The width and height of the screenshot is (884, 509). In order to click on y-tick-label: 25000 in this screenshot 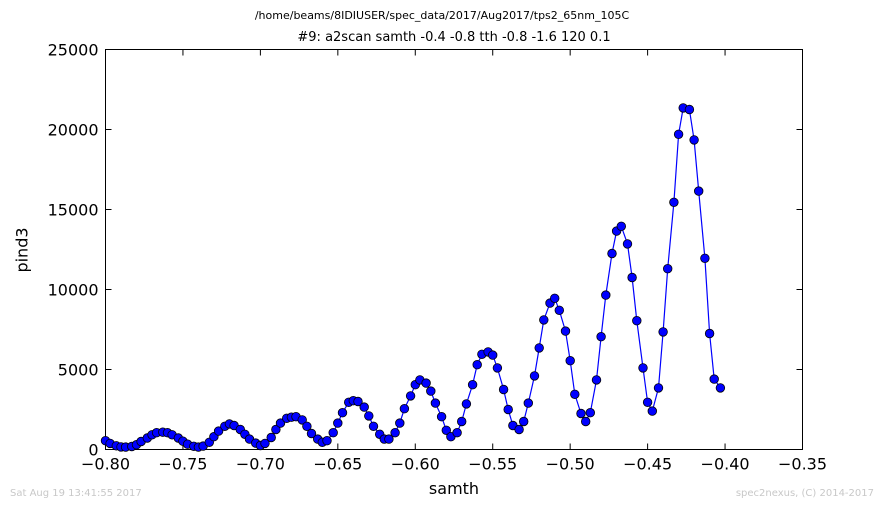, I will do `click(73, 50)`.